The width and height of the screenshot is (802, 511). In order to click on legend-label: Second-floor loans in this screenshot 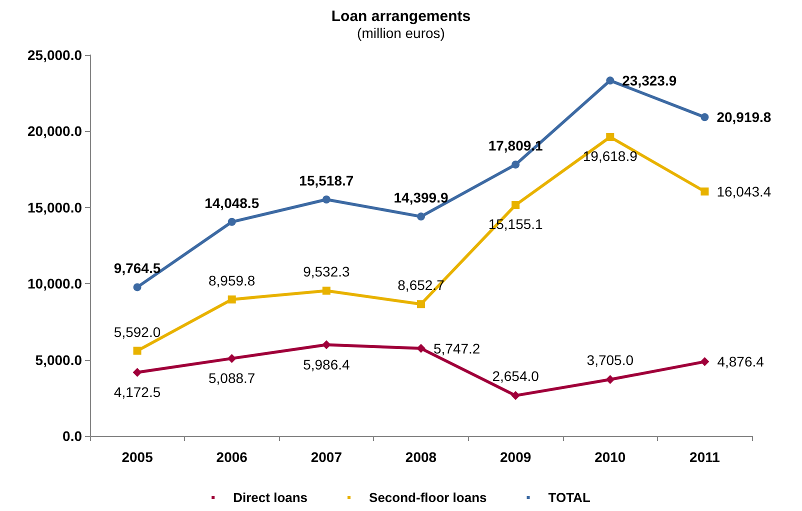, I will do `click(428, 497)`.